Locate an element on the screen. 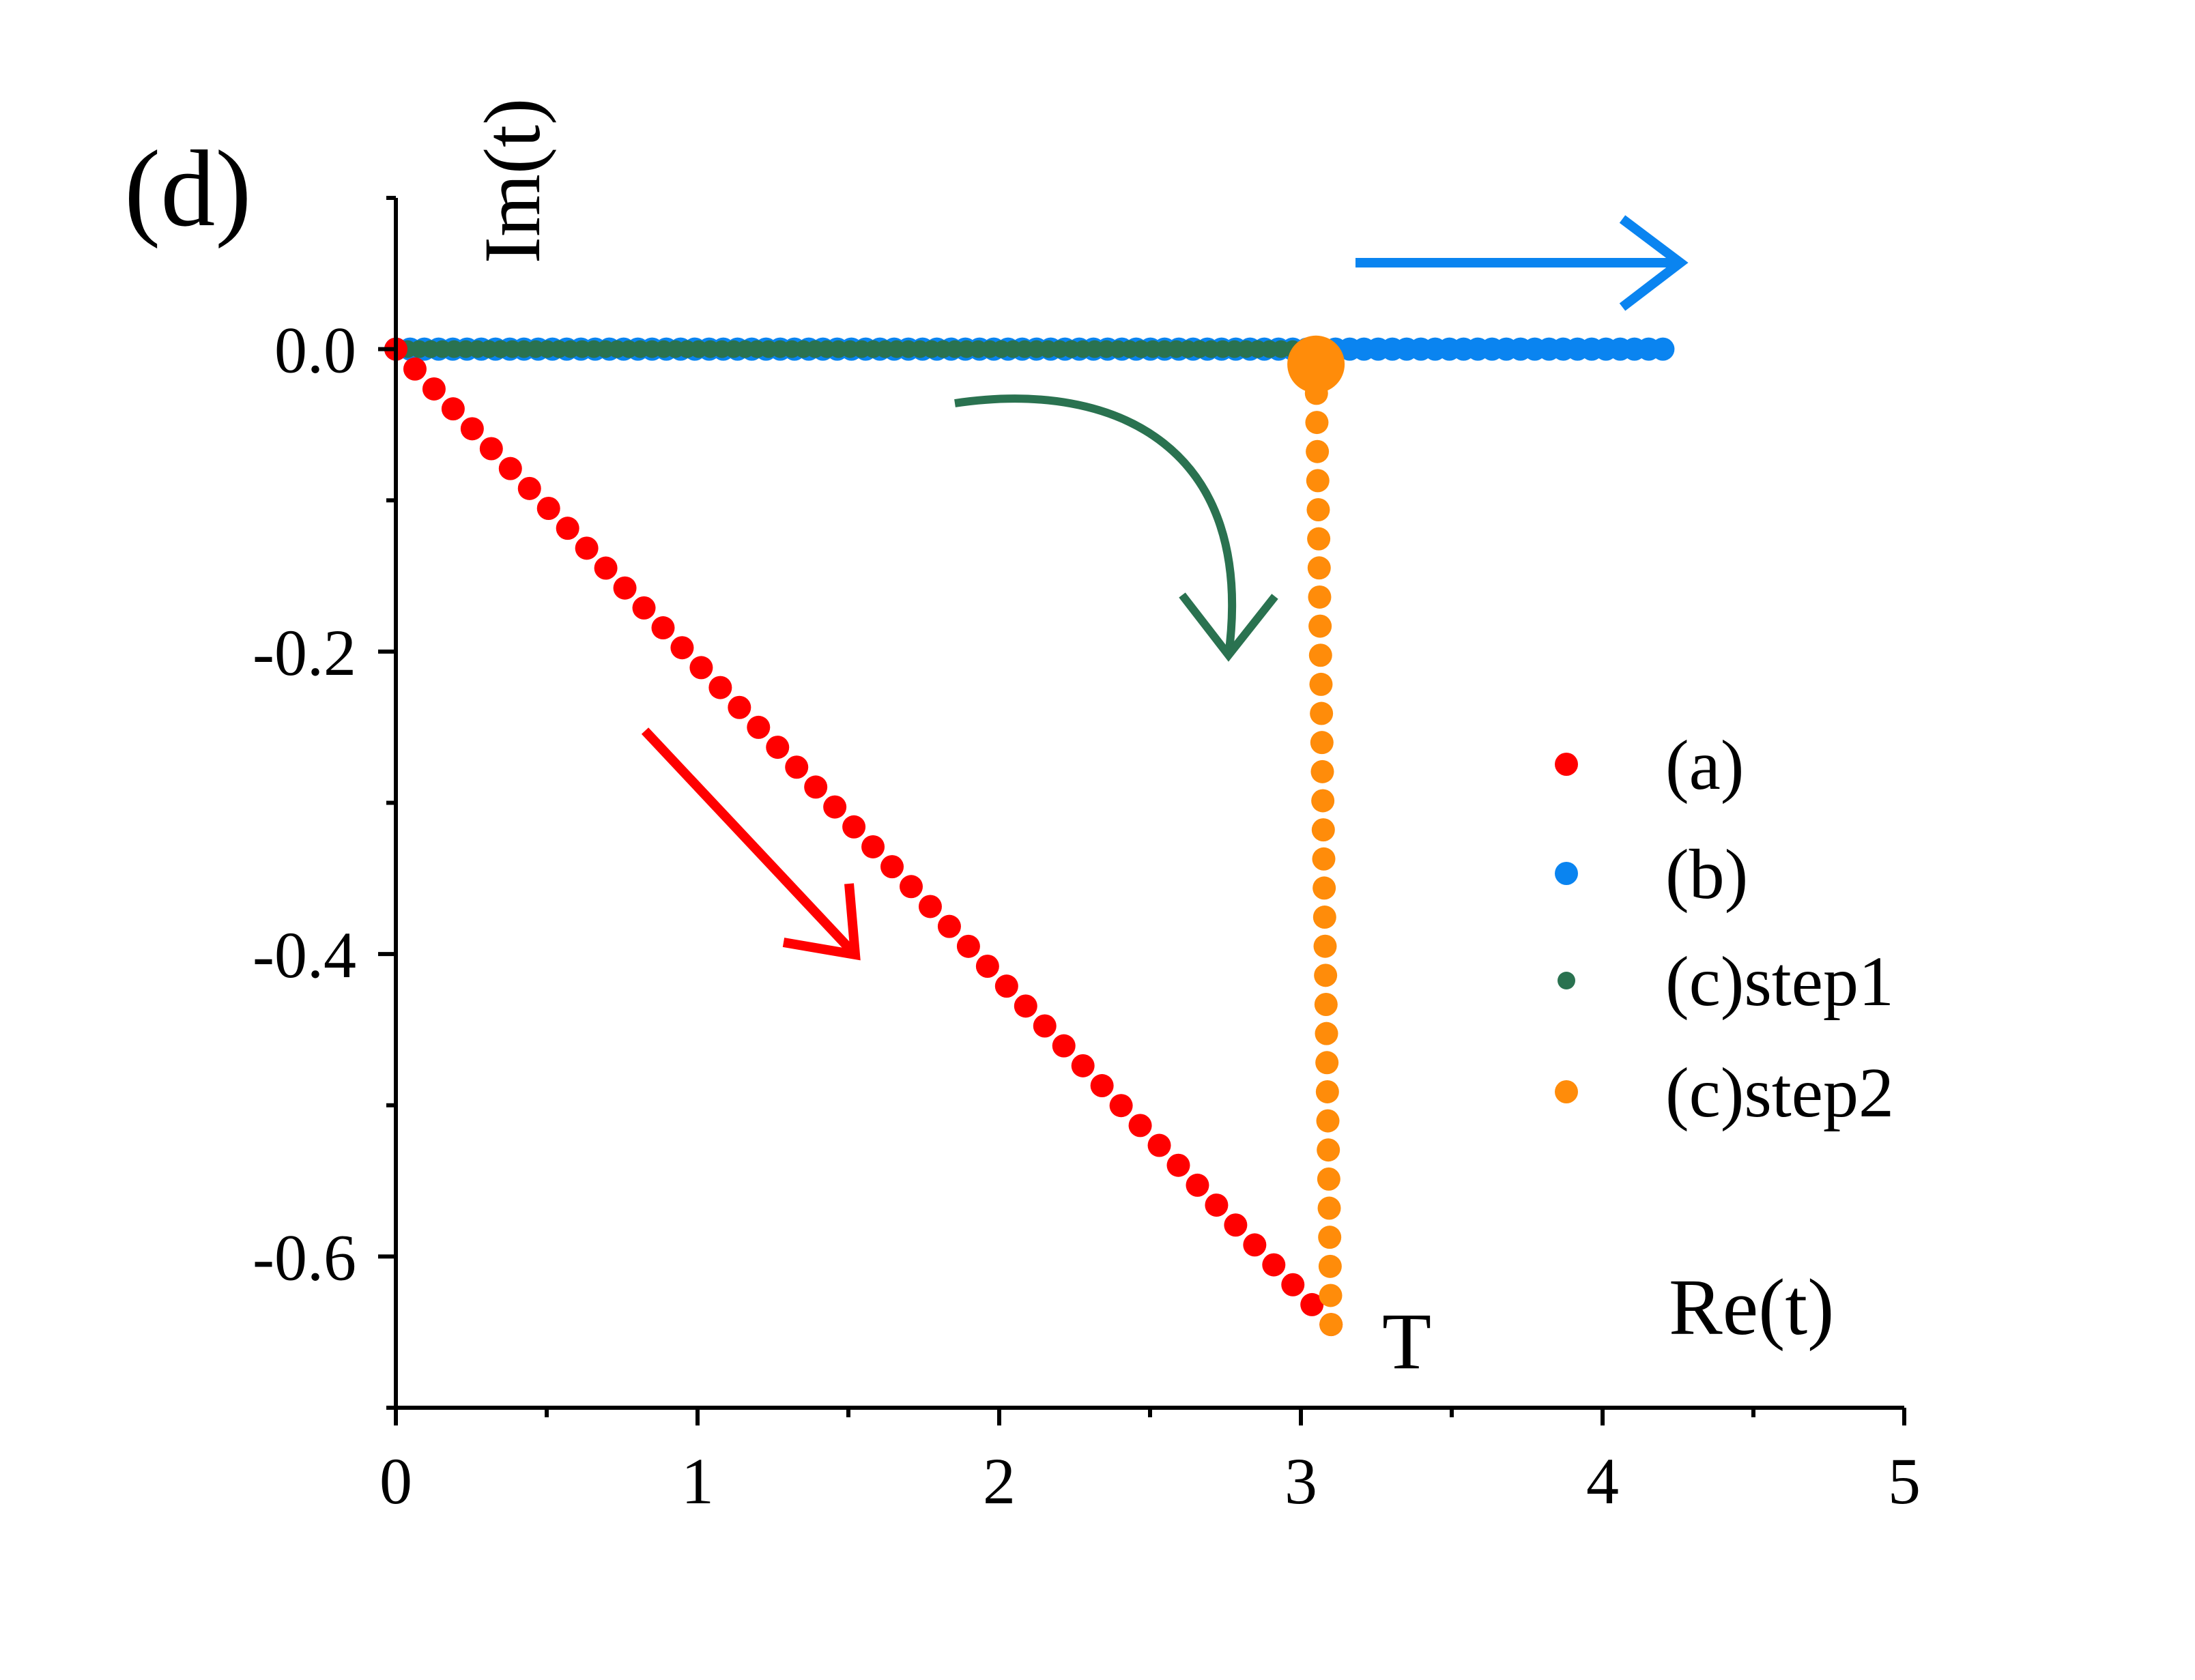  y-axis-title: Im(t) is located at coordinates (512, 180).